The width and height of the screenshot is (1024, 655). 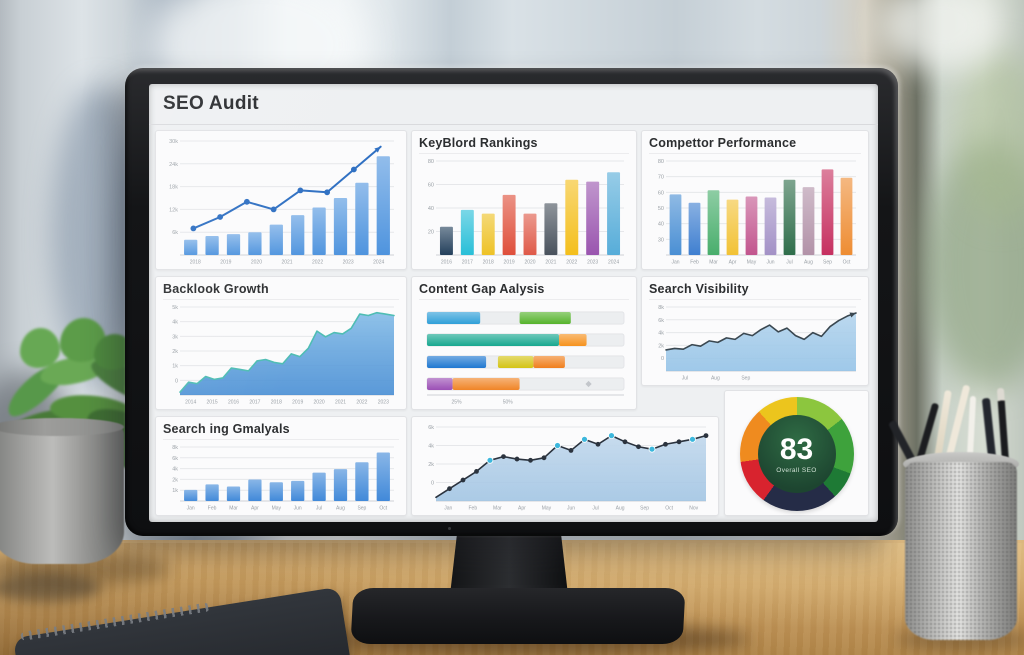 I want to click on seo-score-gauge-center: 83 Overall SEO, so click(x=796, y=454).